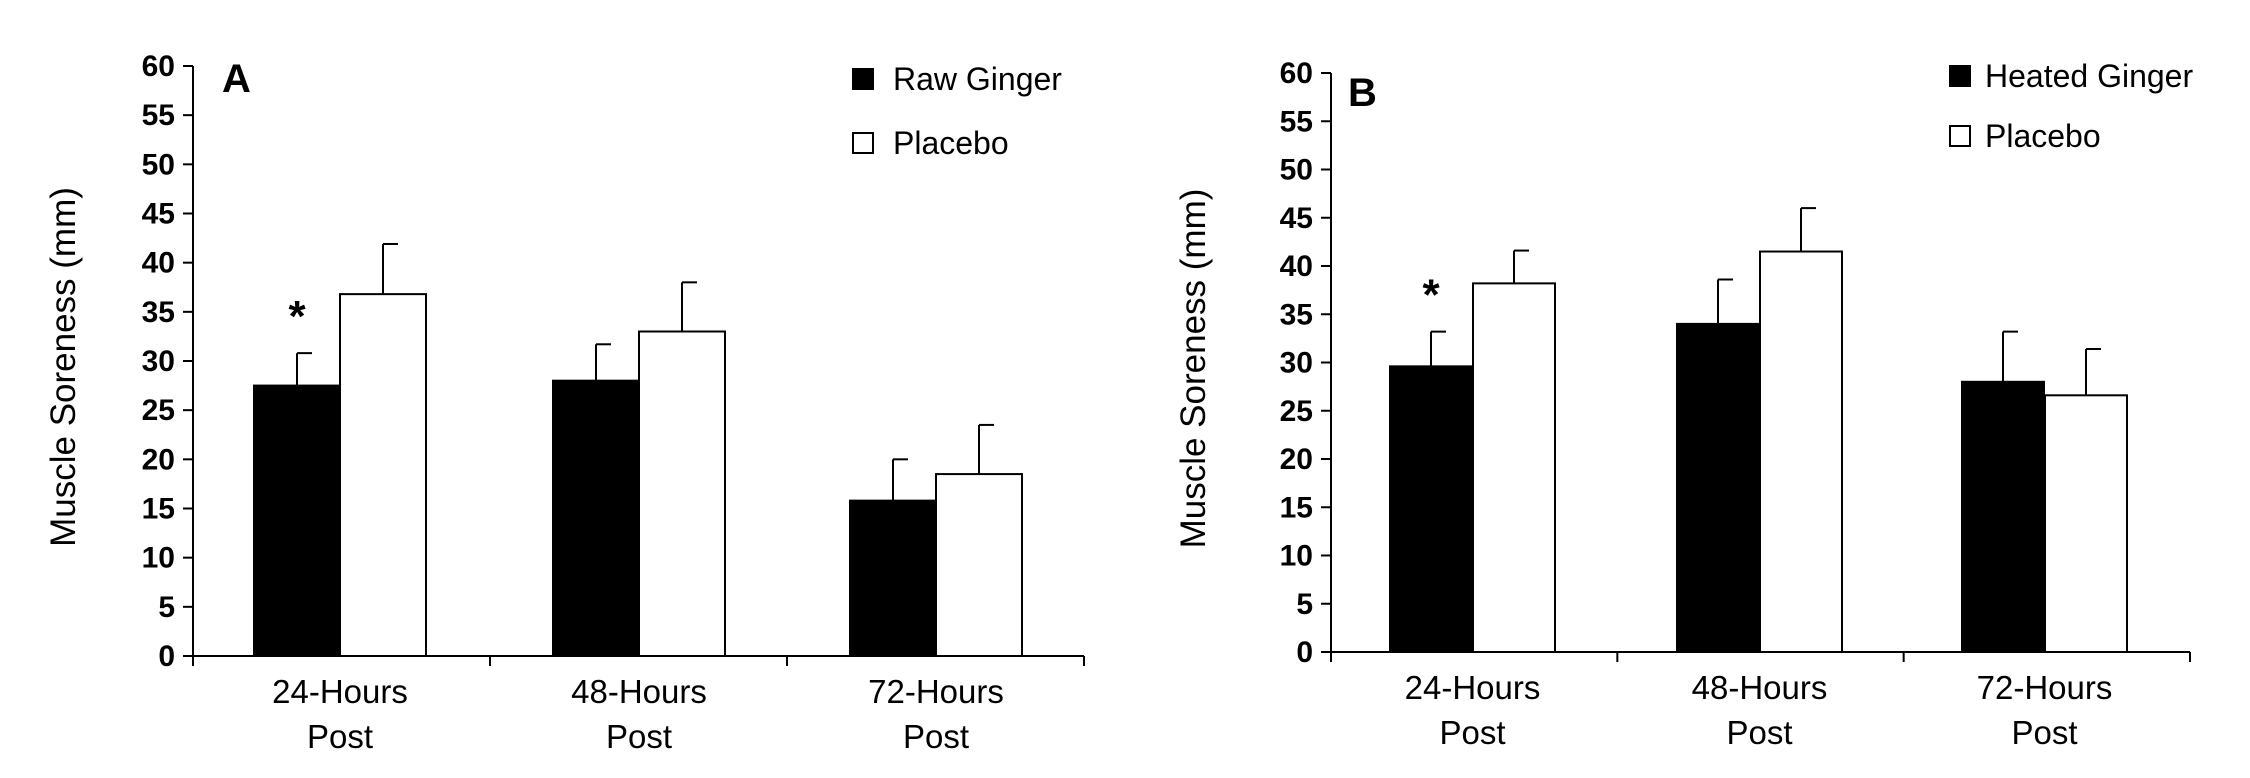 The image size is (2250, 778). Describe the element at coordinates (2089, 76) in the screenshot. I see `legend-label: Heated Ginger` at that location.